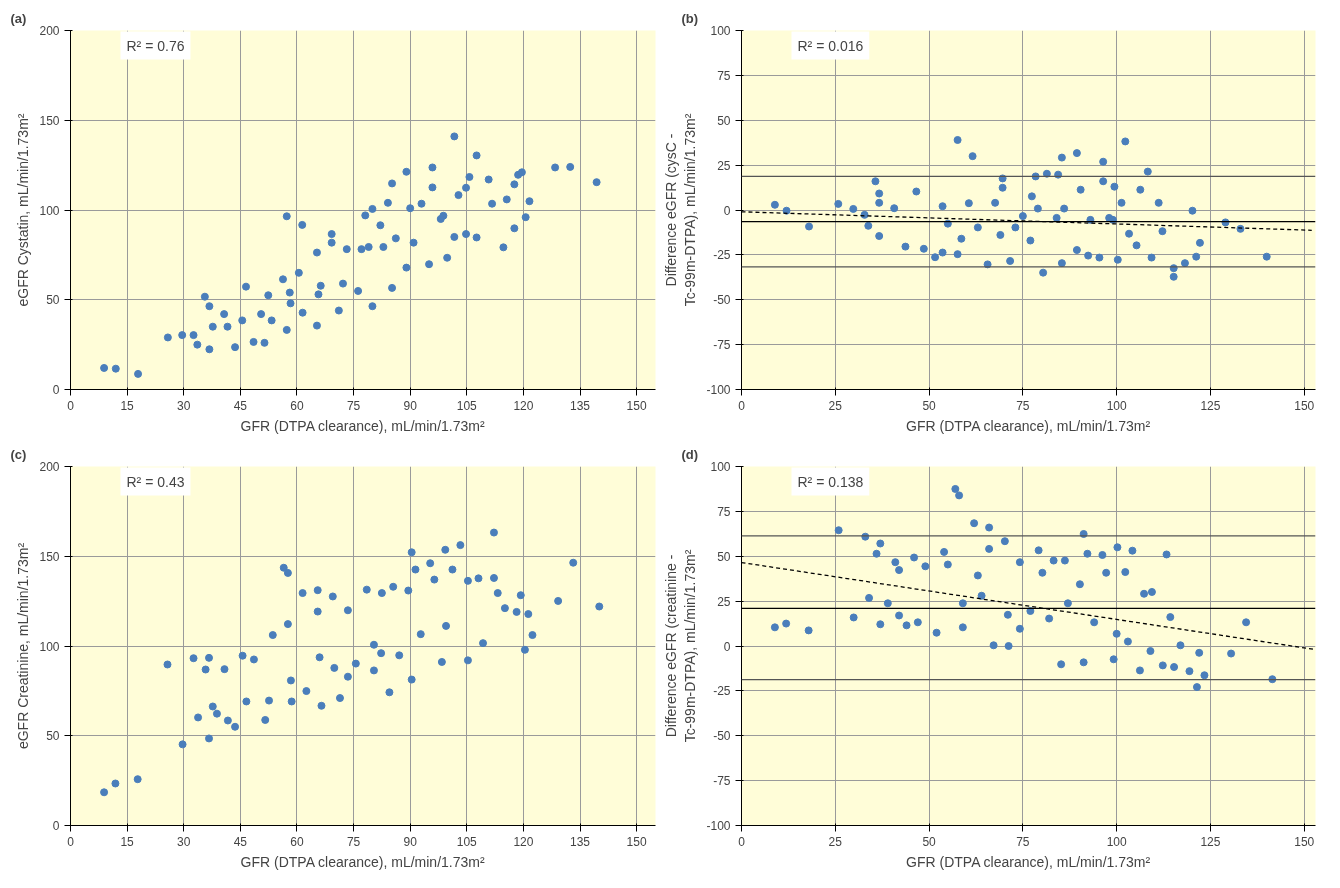 This screenshot has height=888, width=1340. What do you see at coordinates (690, 18) in the screenshot?
I see `chart-title: (b)` at bounding box center [690, 18].